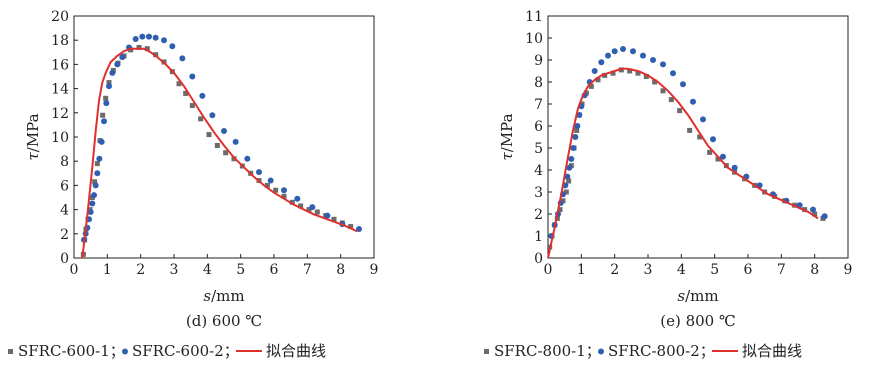 Image resolution: width=874 pixels, height=371 pixels. What do you see at coordinates (60, 114) in the screenshot?
I see `y-tick-label: 12` at bounding box center [60, 114].